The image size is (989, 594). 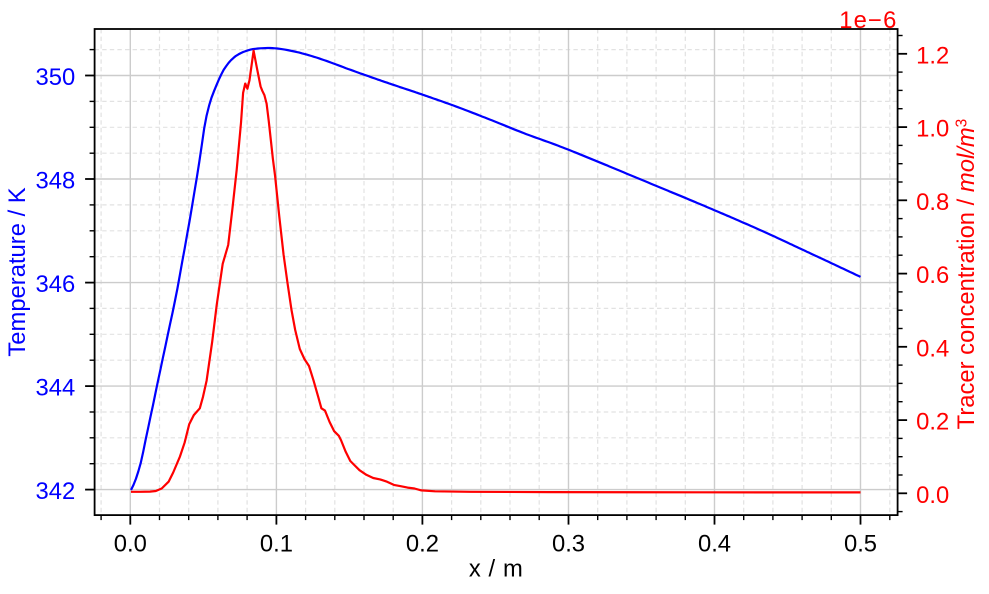 What do you see at coordinates (568, 543) in the screenshot?
I see `svg-text: 0.3` at bounding box center [568, 543].